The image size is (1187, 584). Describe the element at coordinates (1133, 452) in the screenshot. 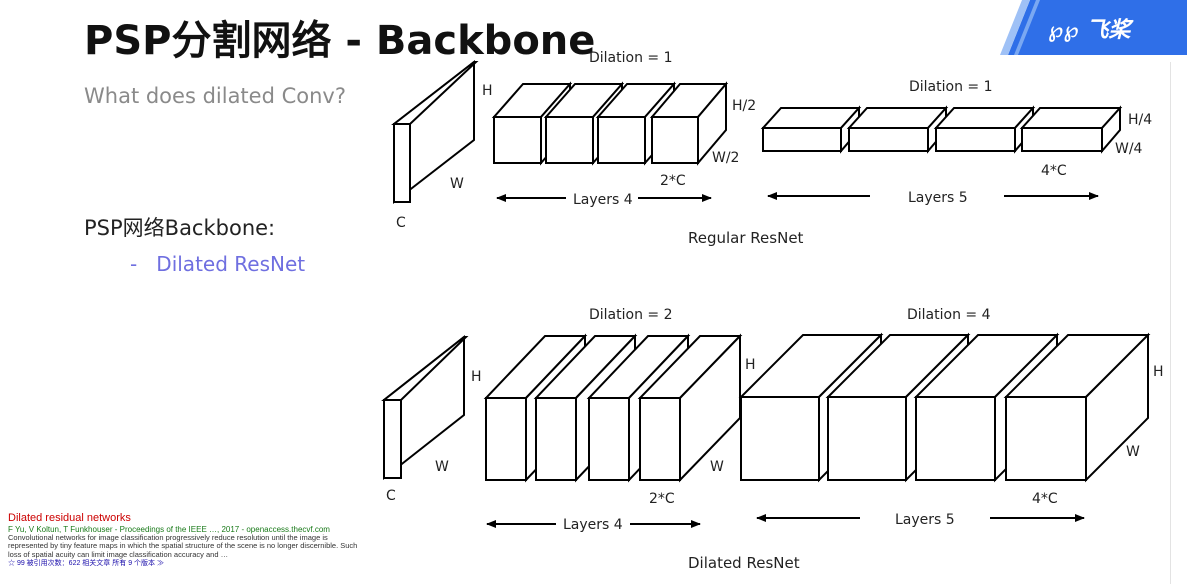

I see `dilated-block2-w: W` at that location.